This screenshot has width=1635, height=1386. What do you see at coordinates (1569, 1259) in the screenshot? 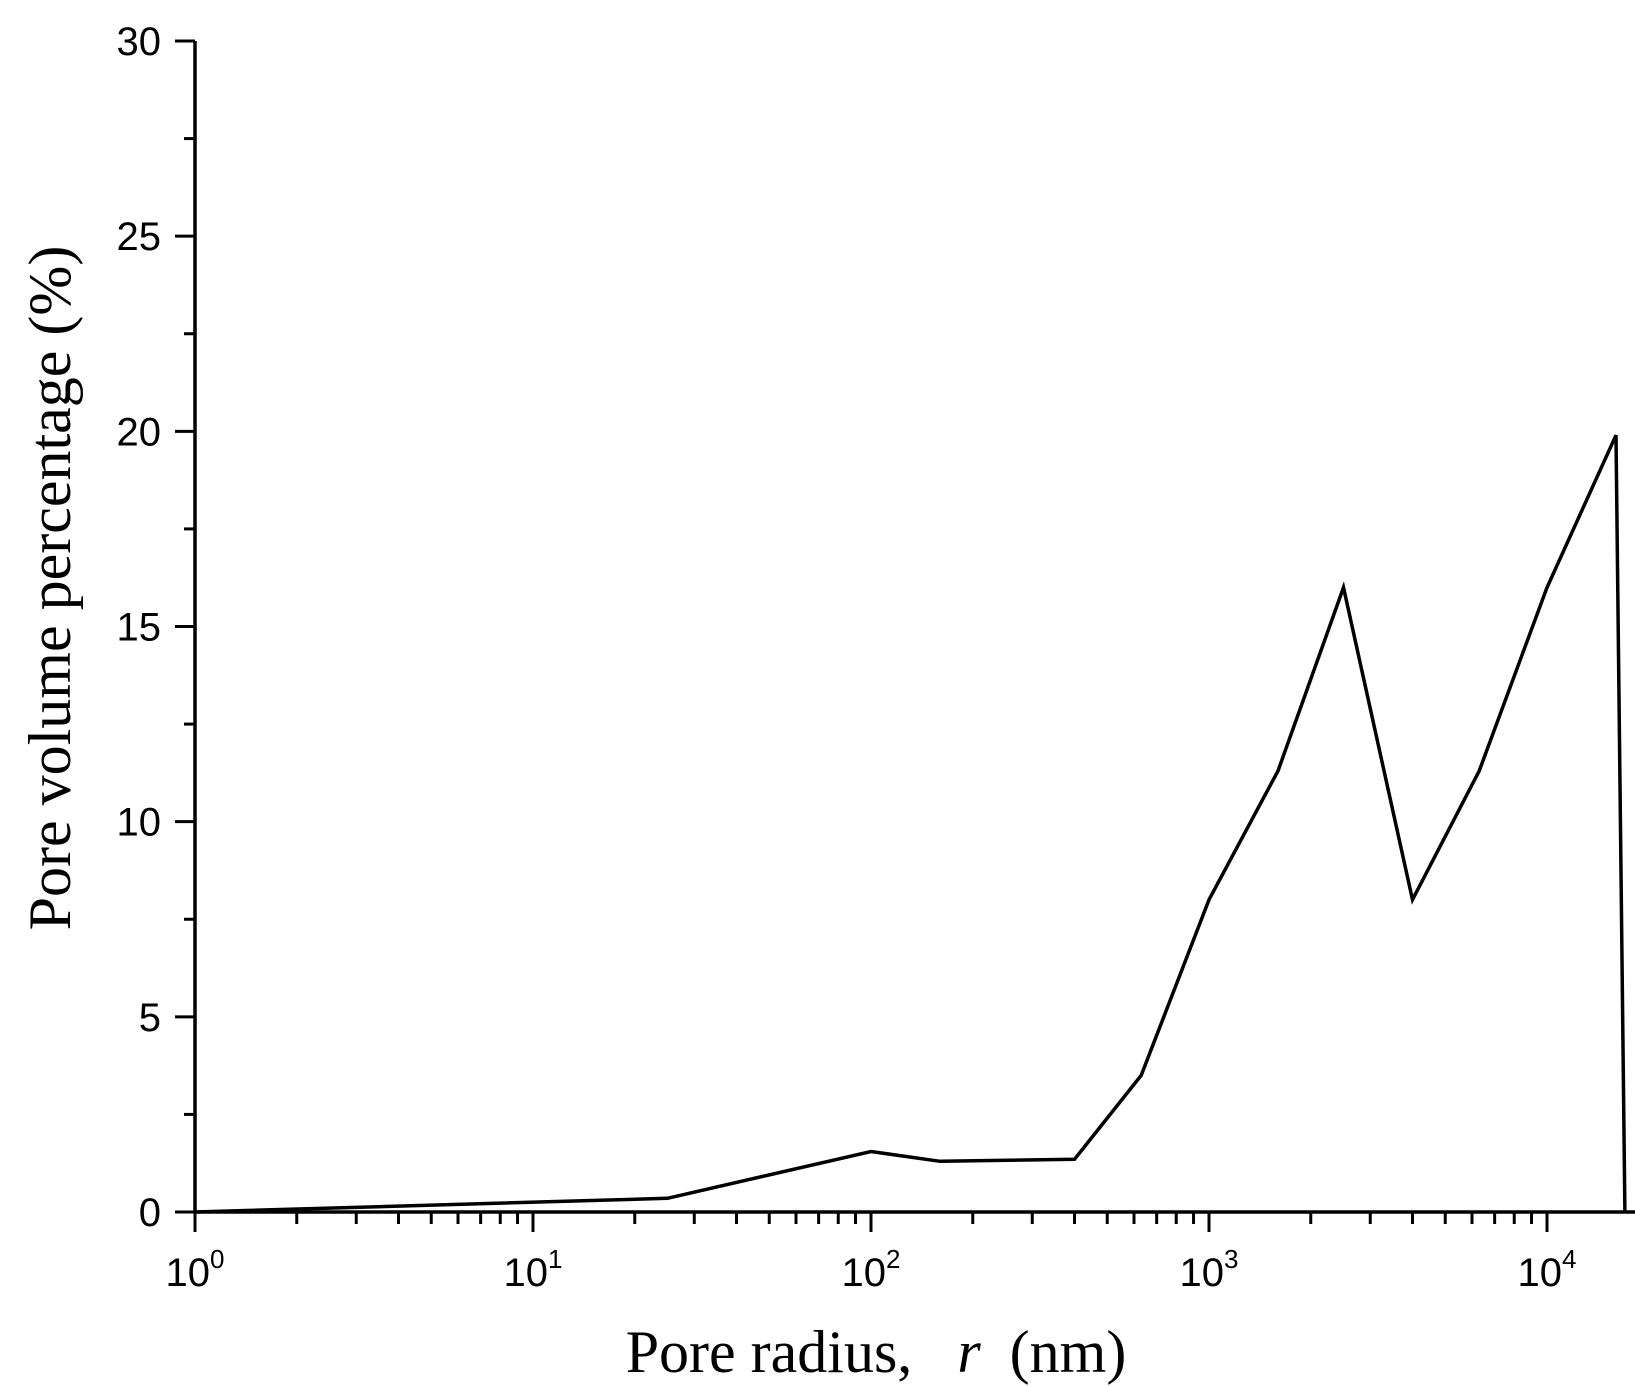
I see `x-tick-label-exponent: 4` at bounding box center [1569, 1259].